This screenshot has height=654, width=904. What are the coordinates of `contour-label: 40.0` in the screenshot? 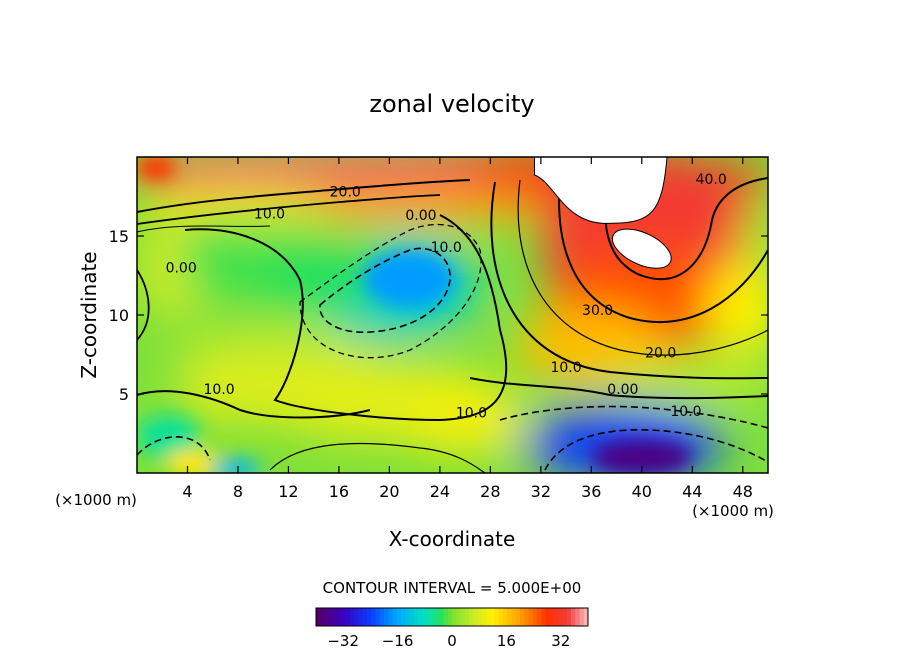 It's located at (711, 180).